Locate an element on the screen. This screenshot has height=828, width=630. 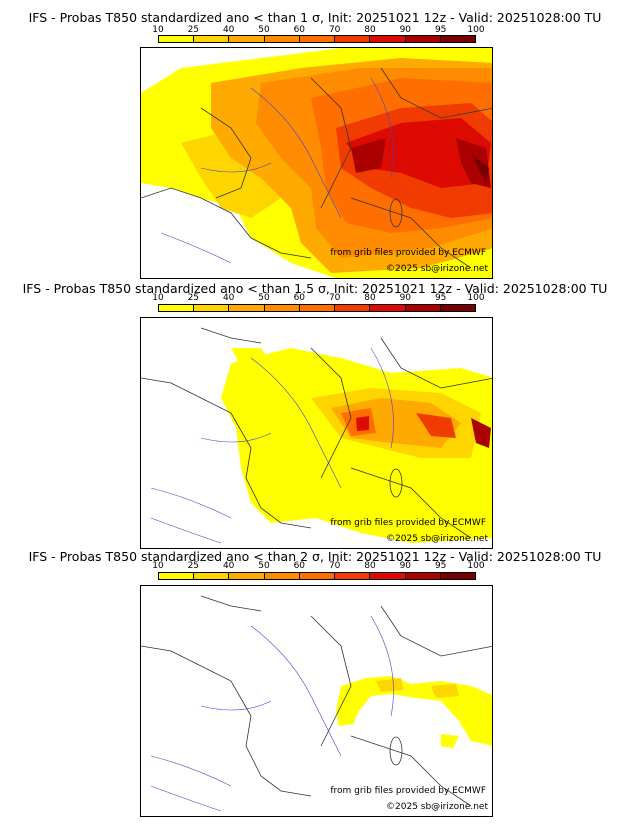
colorbar-2-ticks: 10 25 40 50 60 70 80 90 95 100 is located at coordinates (318, 298).